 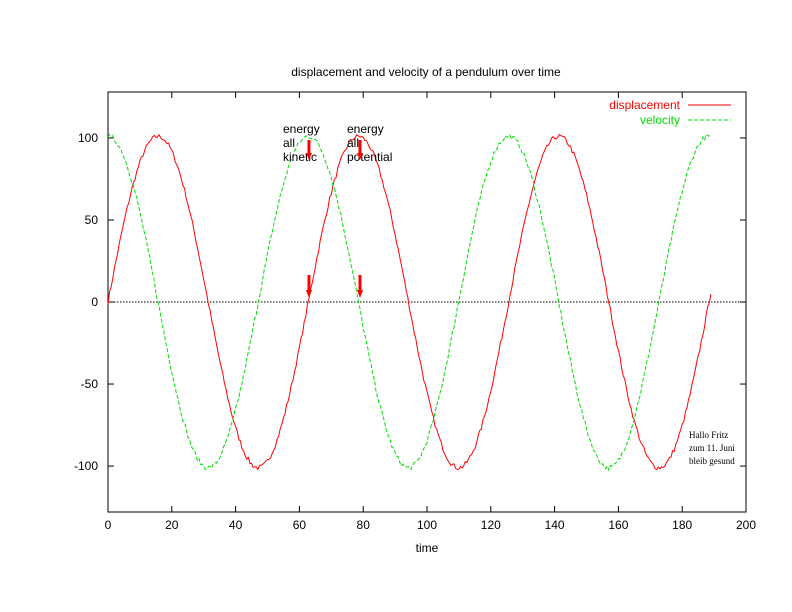 What do you see at coordinates (300, 157) in the screenshot?
I see `annotation-text: kinetic` at bounding box center [300, 157].